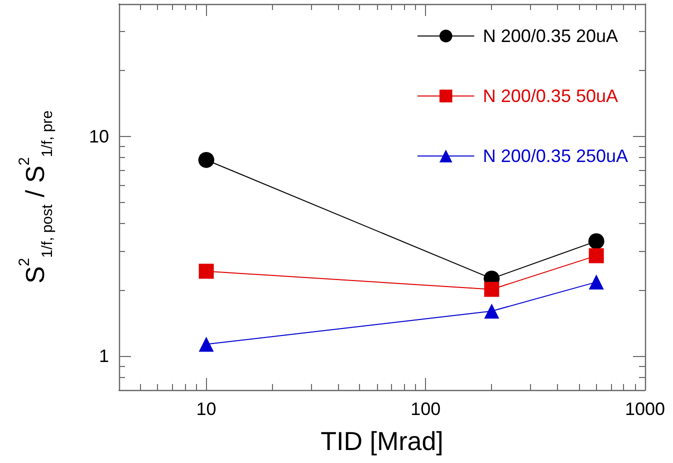  I want to click on x-tick-label: 100, so click(425, 409).